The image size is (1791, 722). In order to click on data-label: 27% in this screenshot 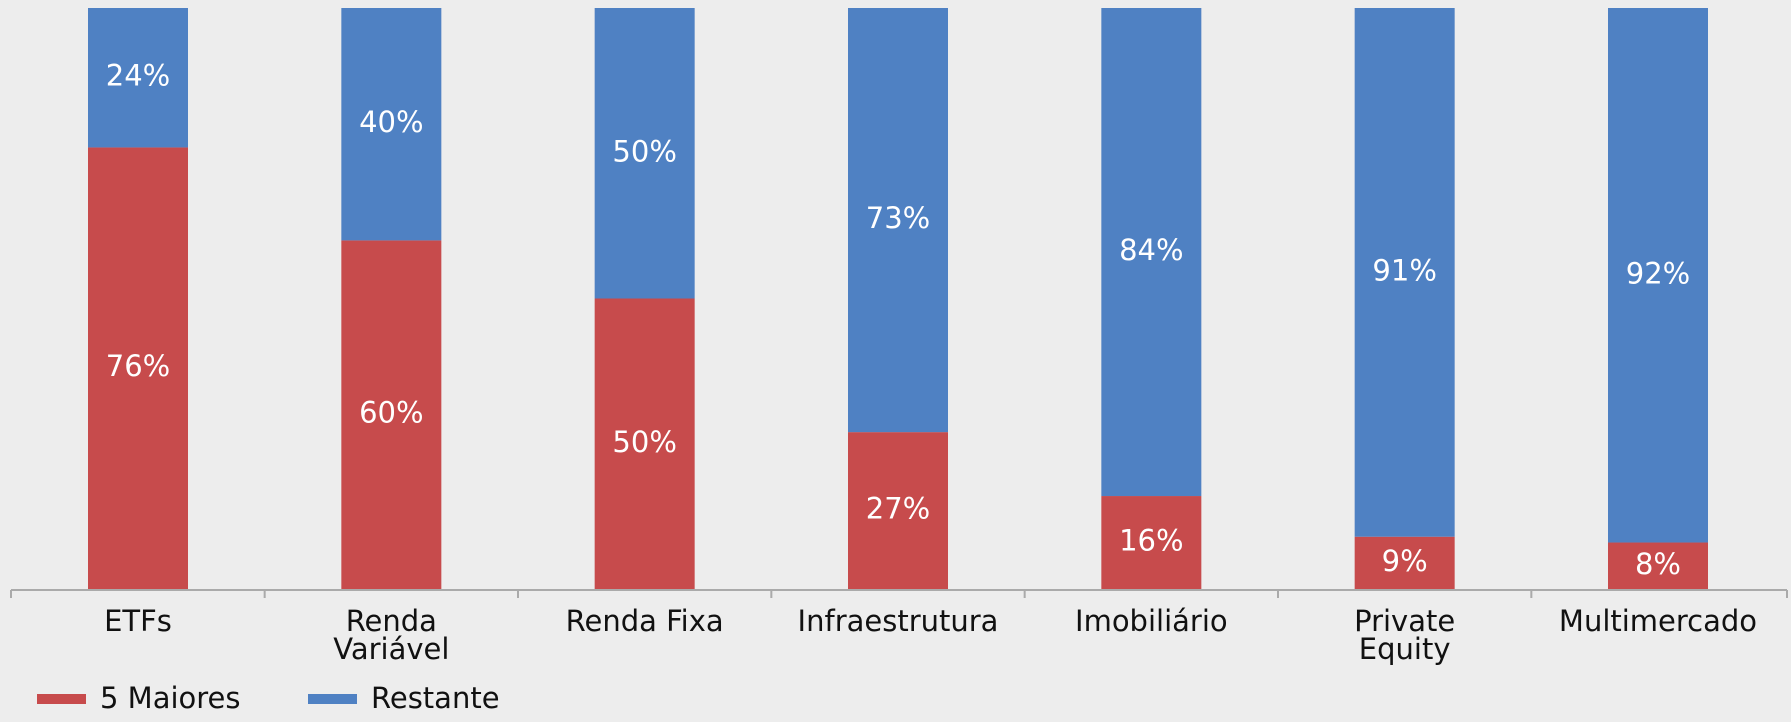, I will do `click(898, 509)`.